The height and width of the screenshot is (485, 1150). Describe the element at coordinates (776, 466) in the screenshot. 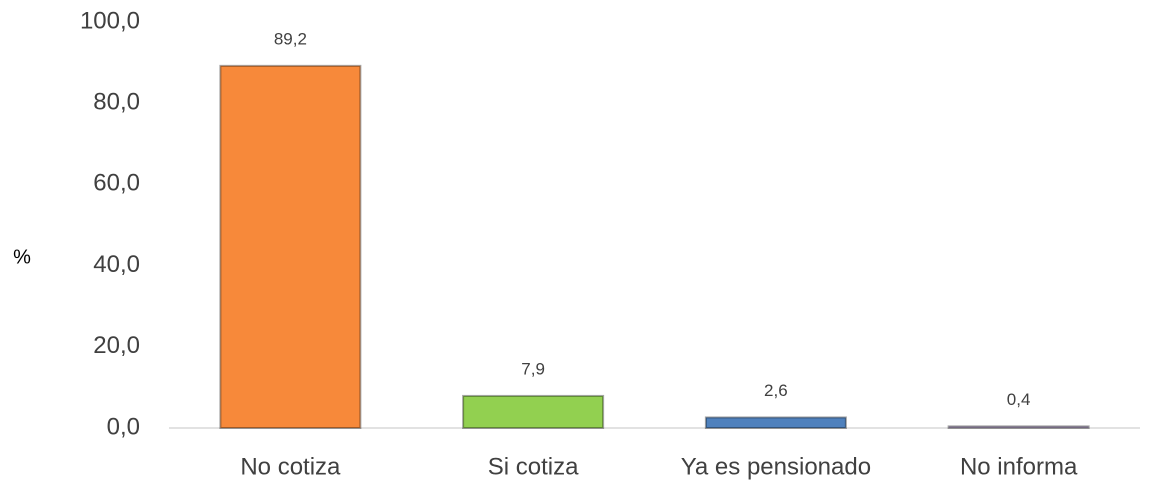

I see `x-tick-label: Ya es pensionado` at that location.